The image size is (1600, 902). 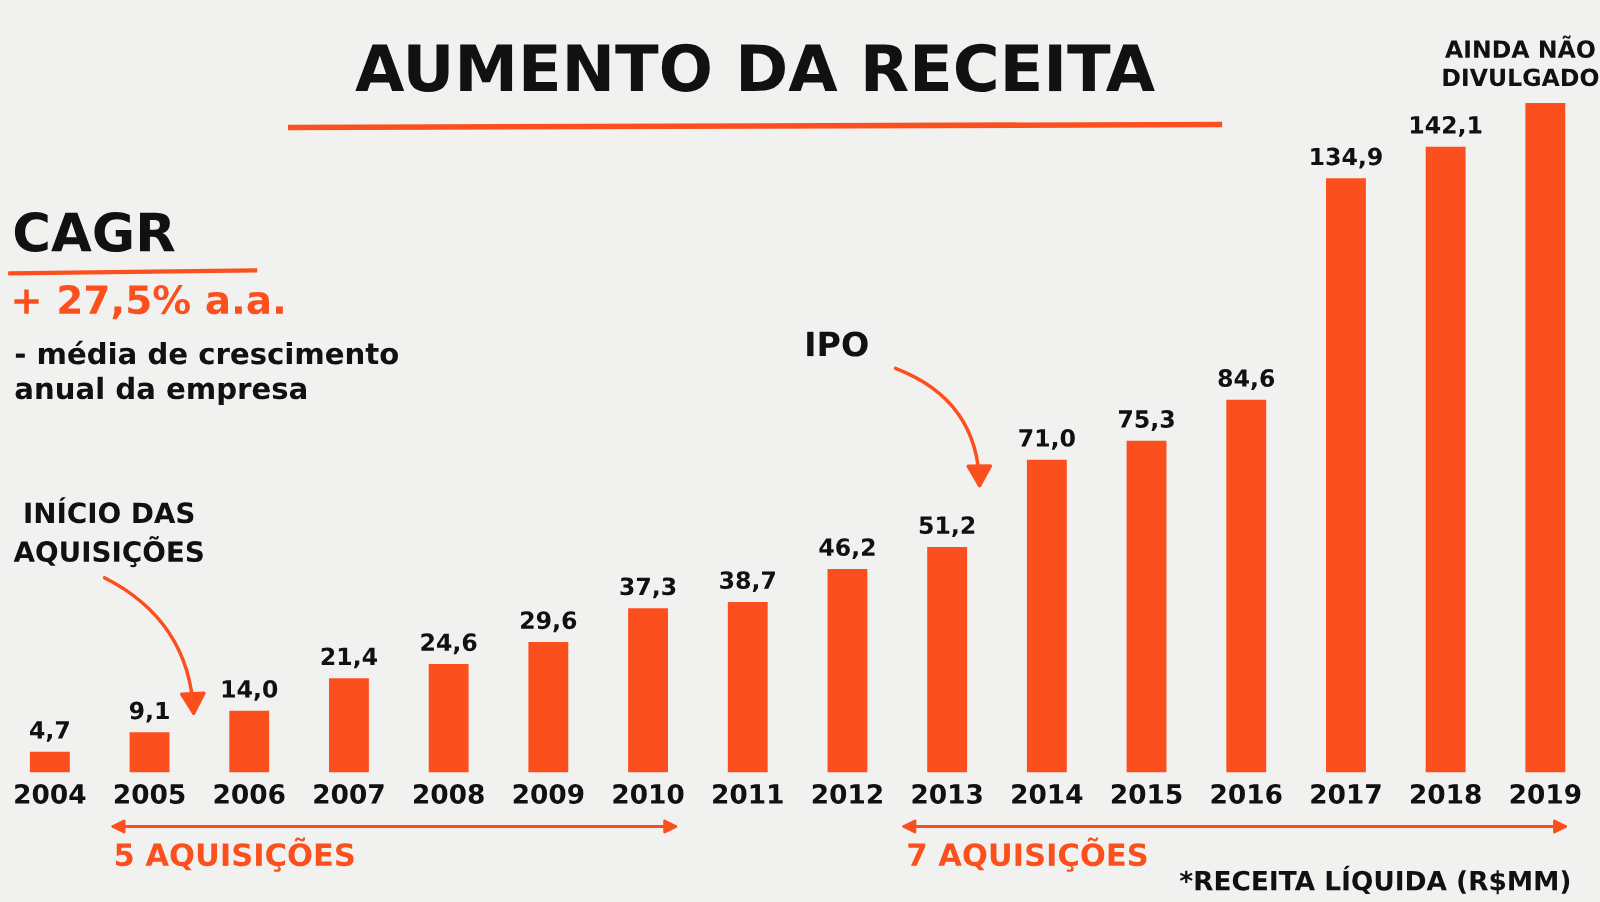 I want to click on data-label: 14,0, so click(x=250, y=690).